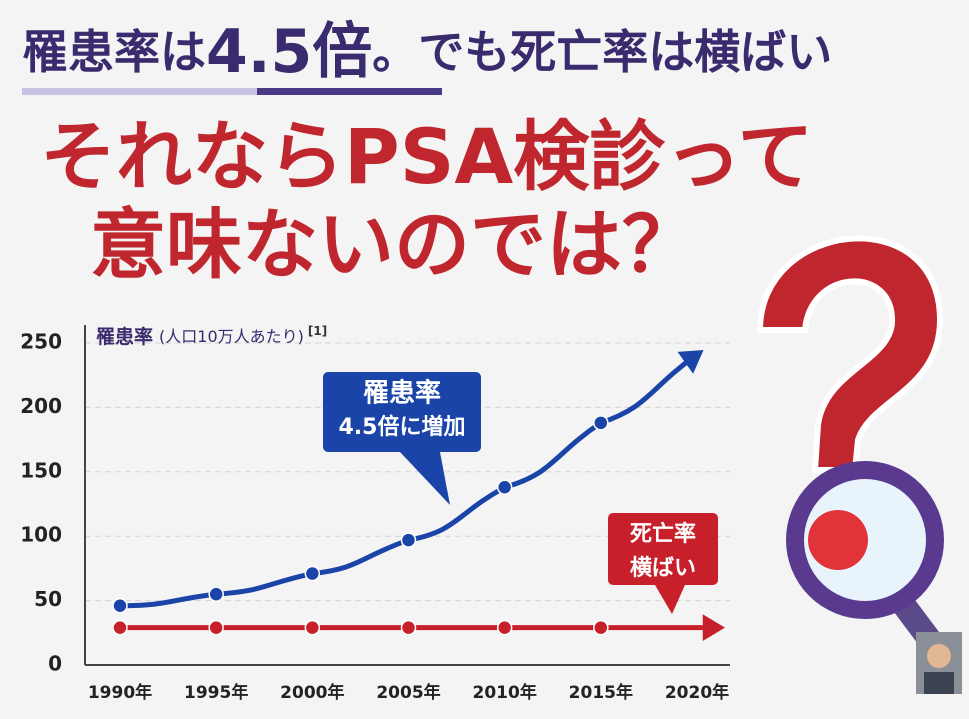  I want to click on x-tick-label: 1995年, so click(216, 692).